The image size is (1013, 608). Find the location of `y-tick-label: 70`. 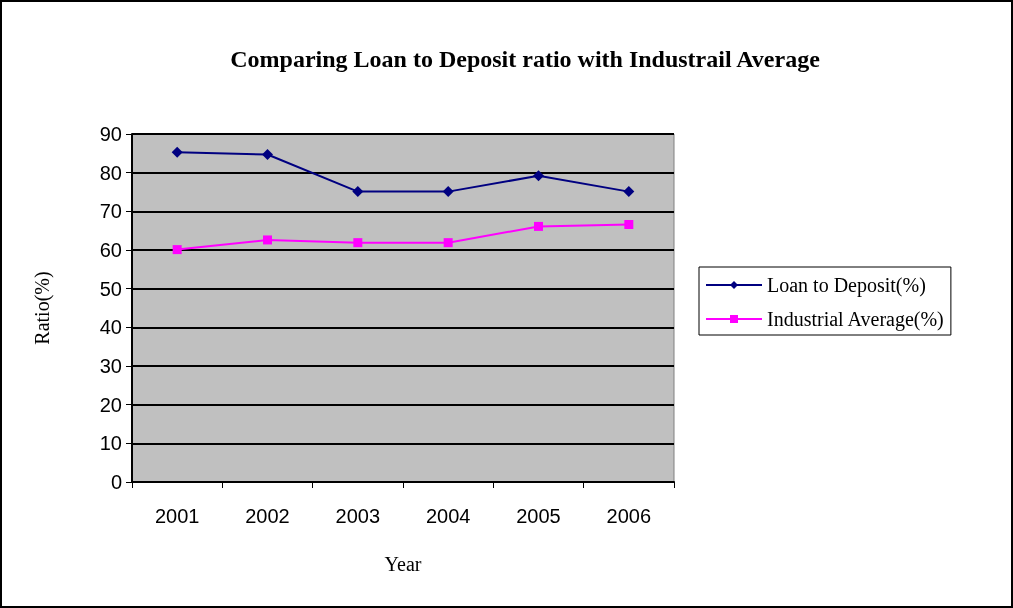

y-tick-label: 70 is located at coordinates (110, 211).